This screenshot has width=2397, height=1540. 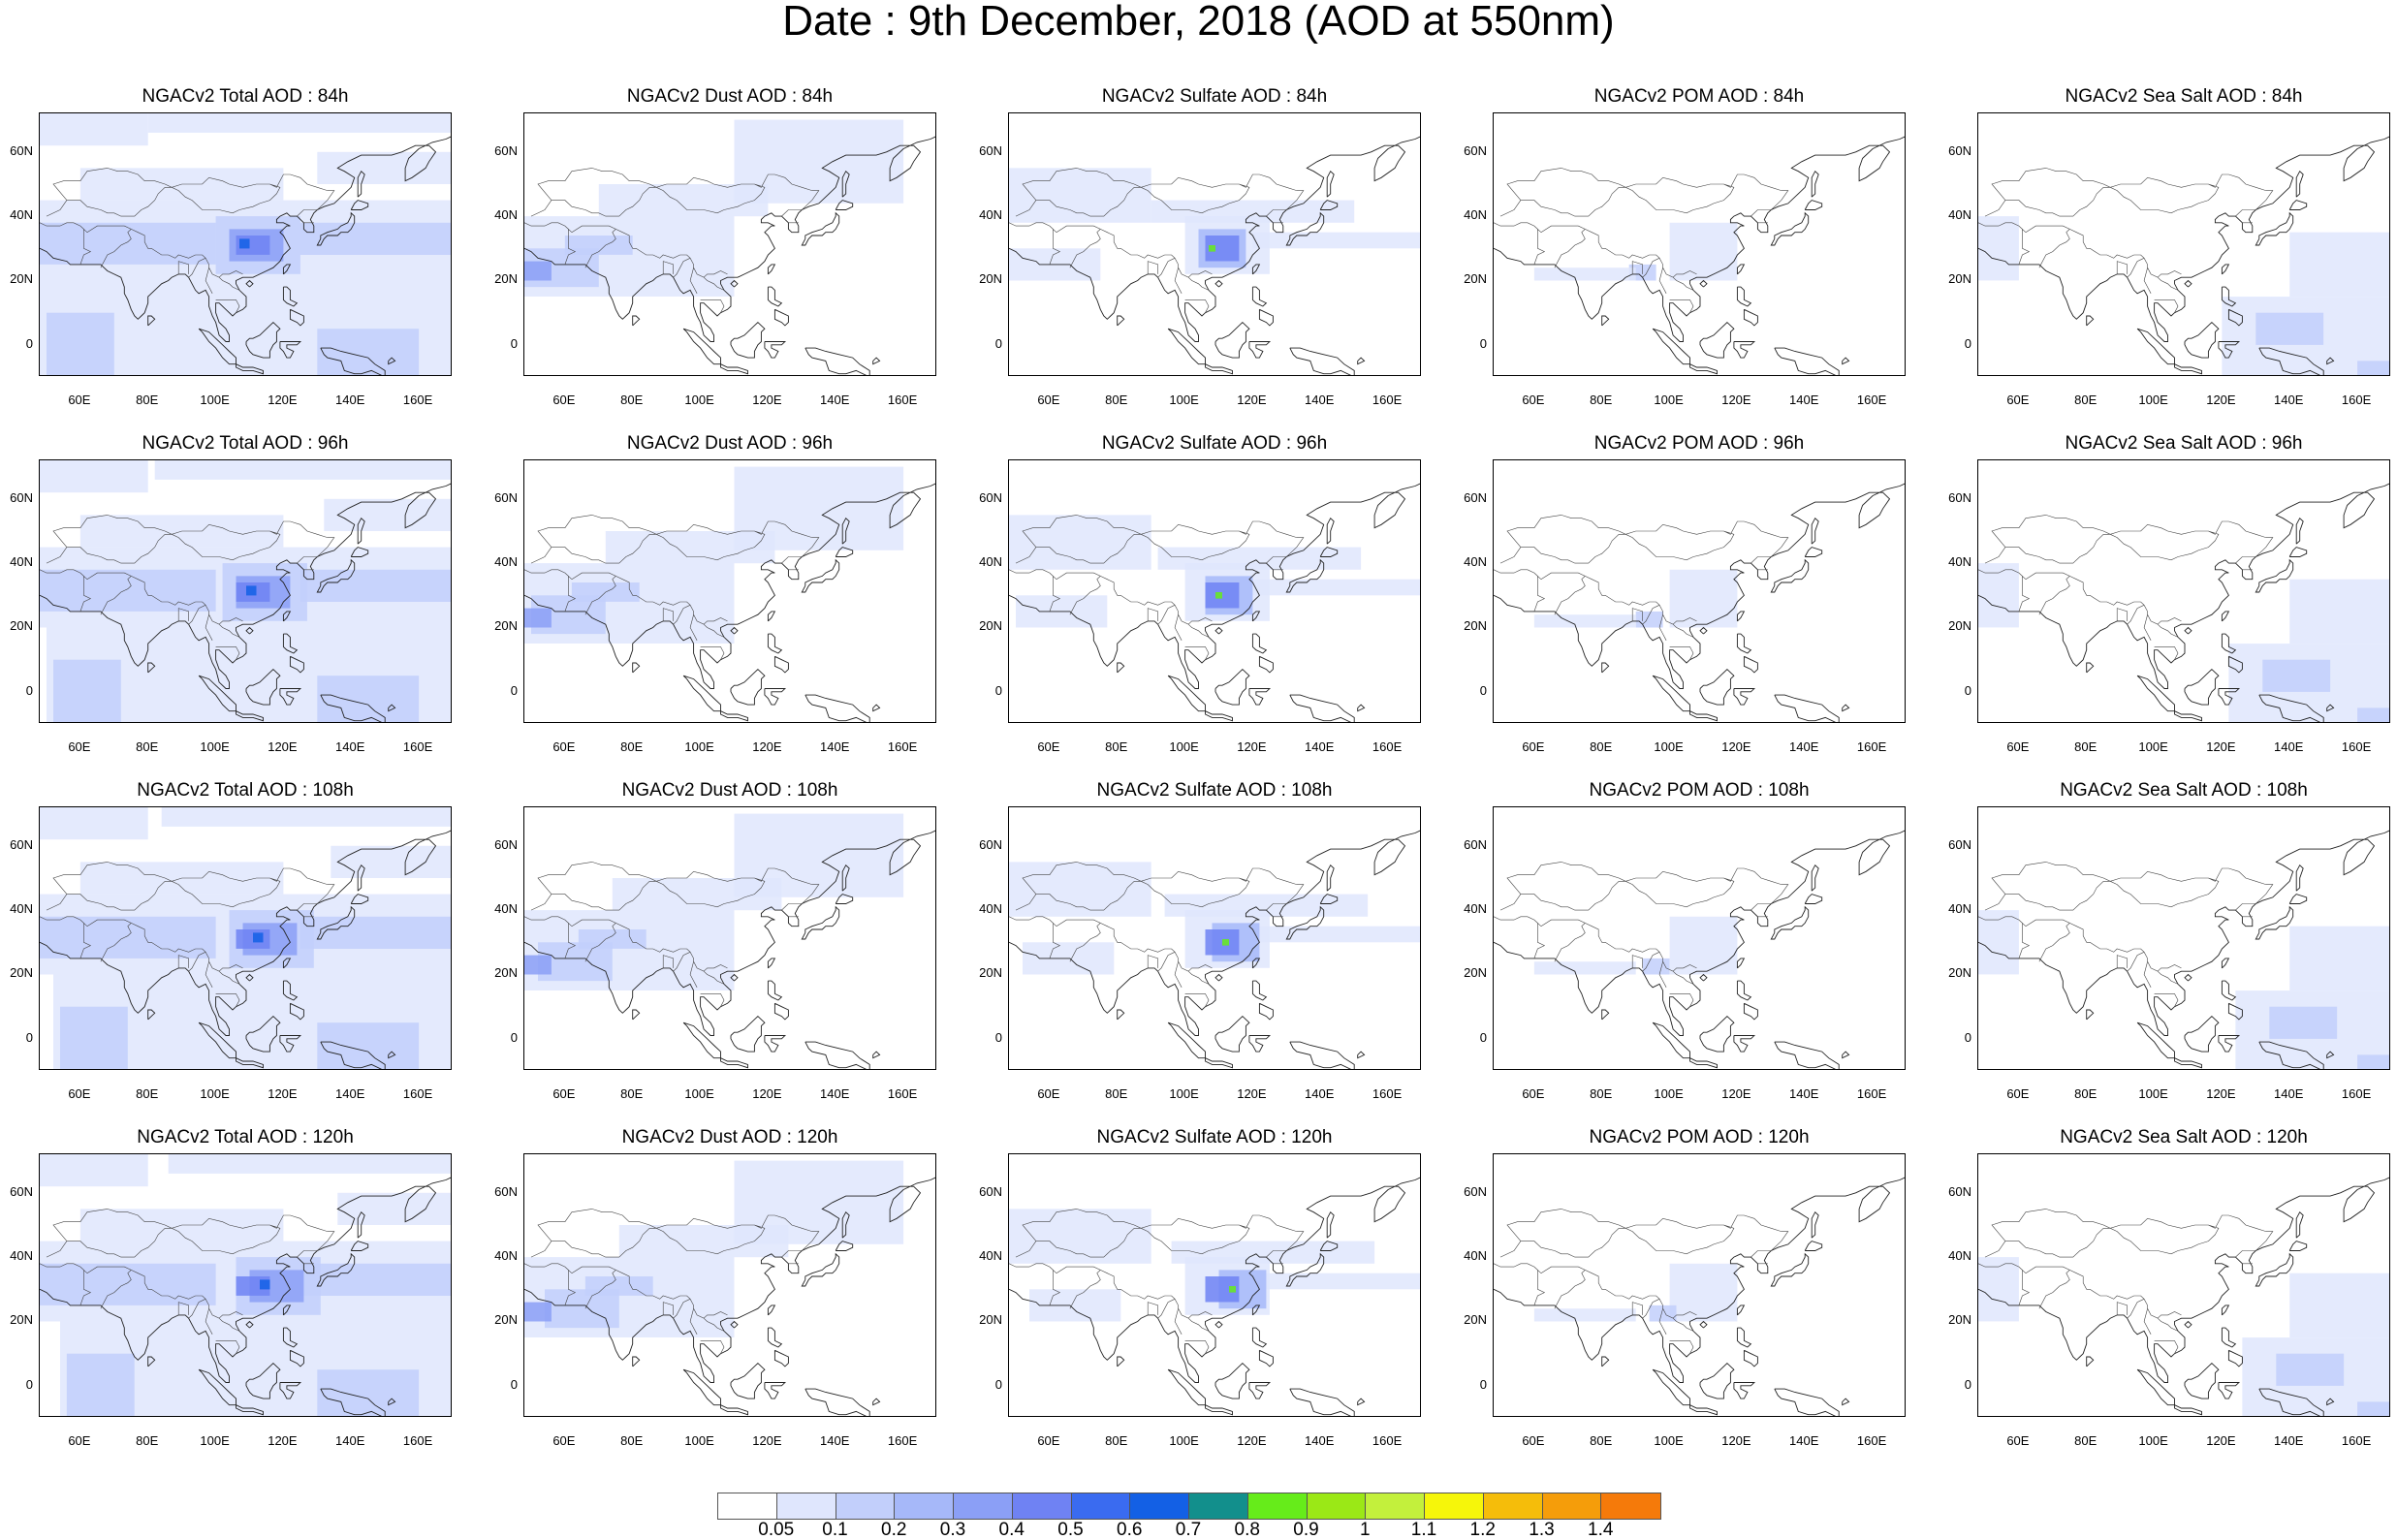 I want to click on colorbar-label: 0.3, so click(x=953, y=1530).